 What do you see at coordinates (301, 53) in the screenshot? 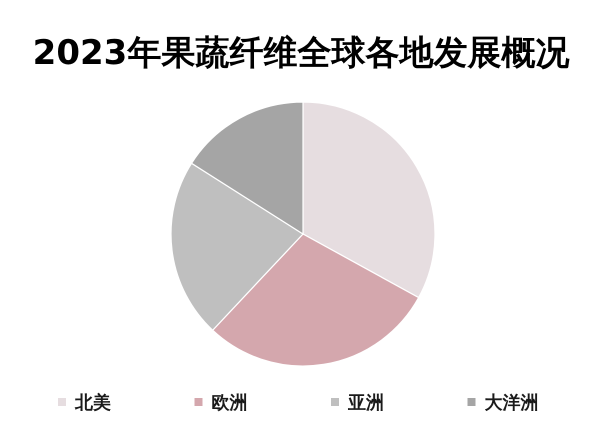
I see `chart-title: 2023年果蔬纤维全球各地发展概况` at bounding box center [301, 53].